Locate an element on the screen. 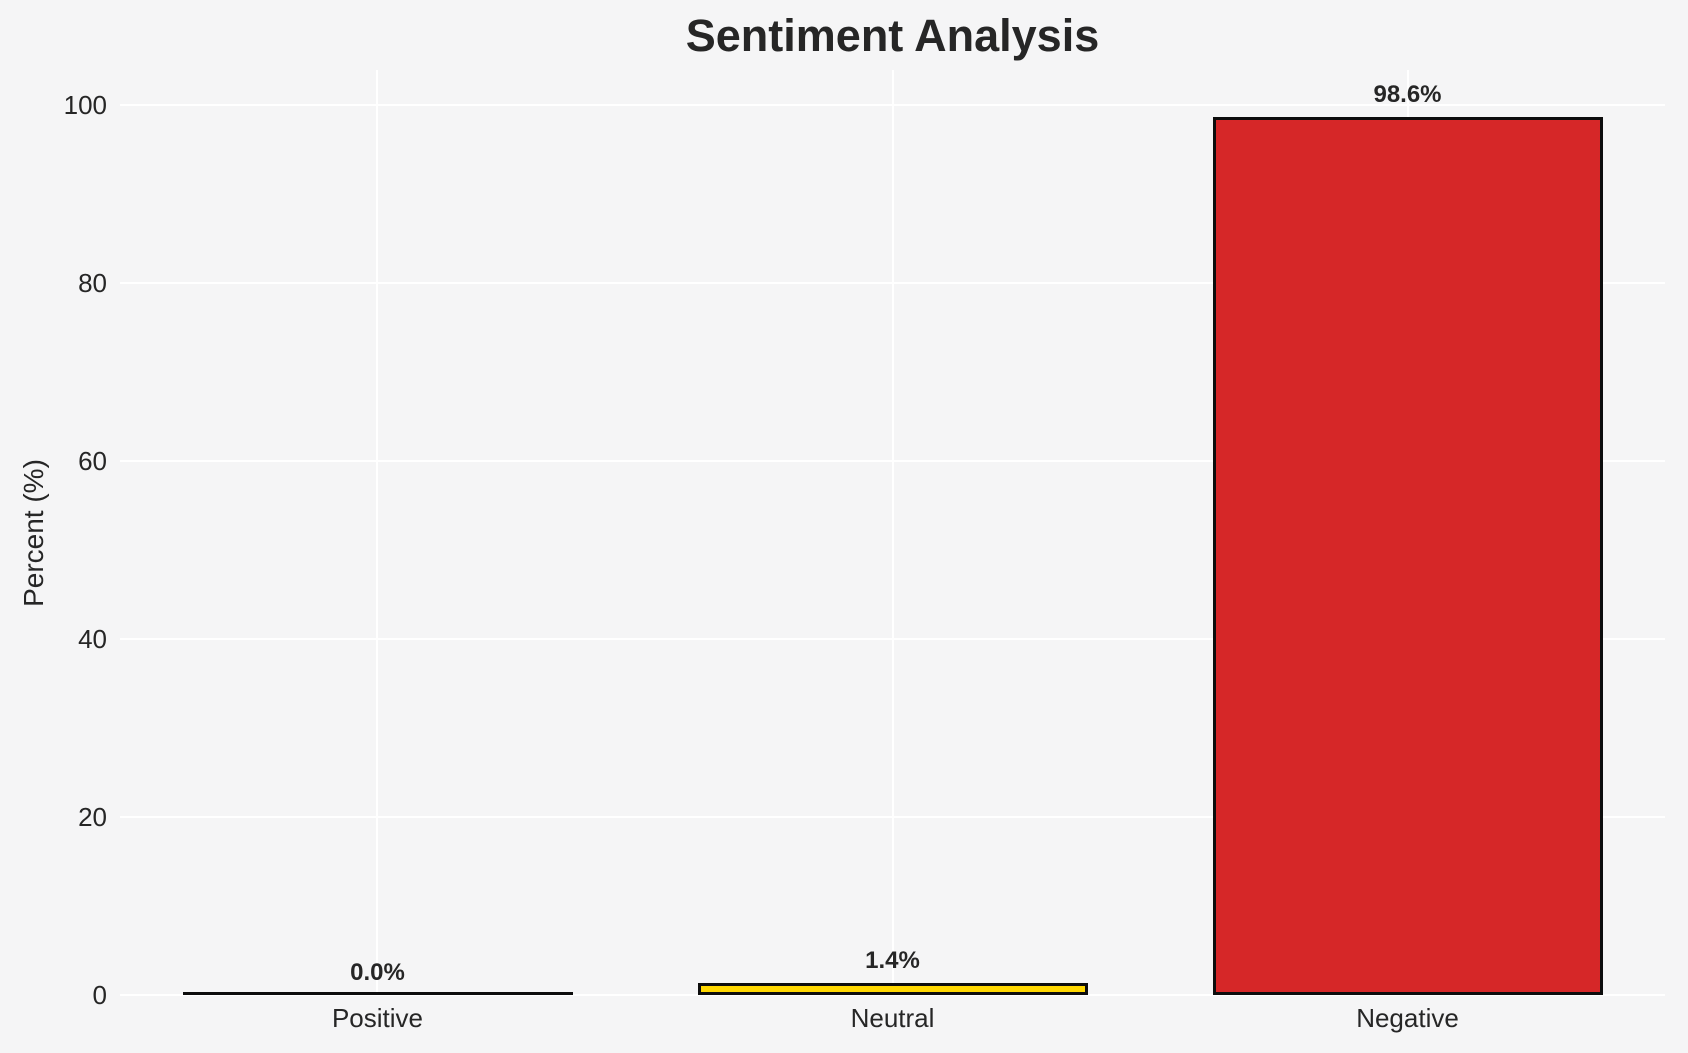  y-tick-0: 0 is located at coordinates (99, 995).